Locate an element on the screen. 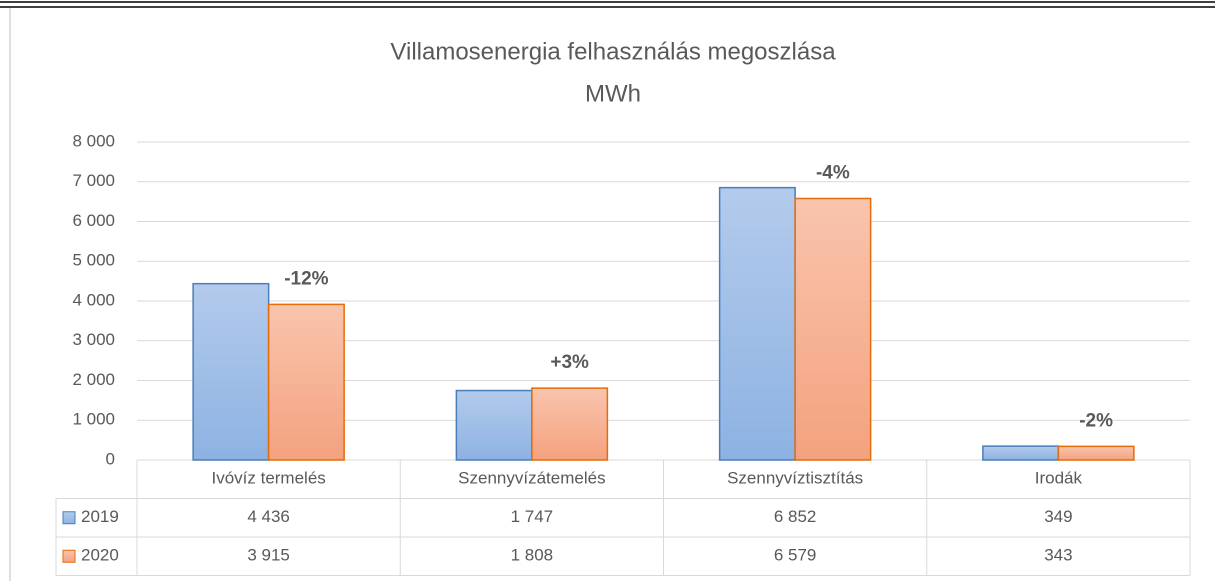 The image size is (1215, 581). change-label: -2% is located at coordinates (1096, 420).